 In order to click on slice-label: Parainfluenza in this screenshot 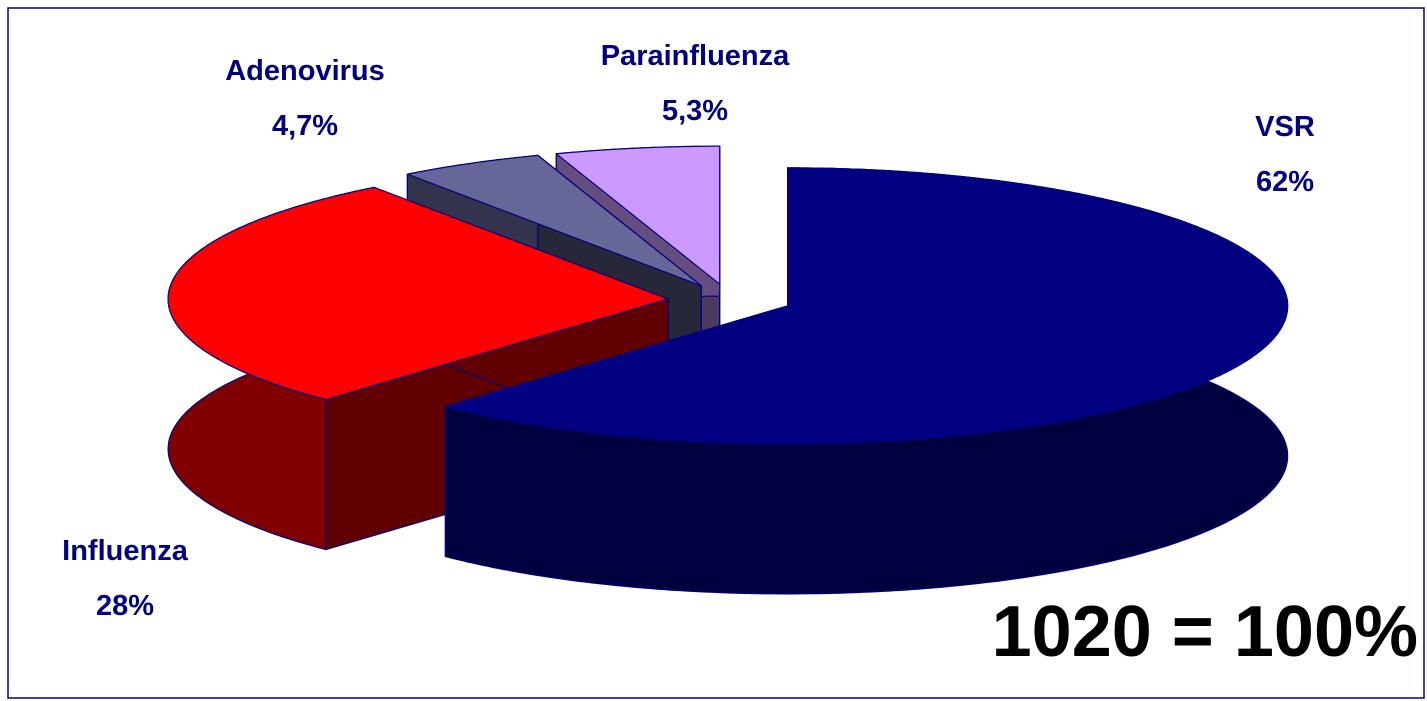, I will do `click(695, 56)`.